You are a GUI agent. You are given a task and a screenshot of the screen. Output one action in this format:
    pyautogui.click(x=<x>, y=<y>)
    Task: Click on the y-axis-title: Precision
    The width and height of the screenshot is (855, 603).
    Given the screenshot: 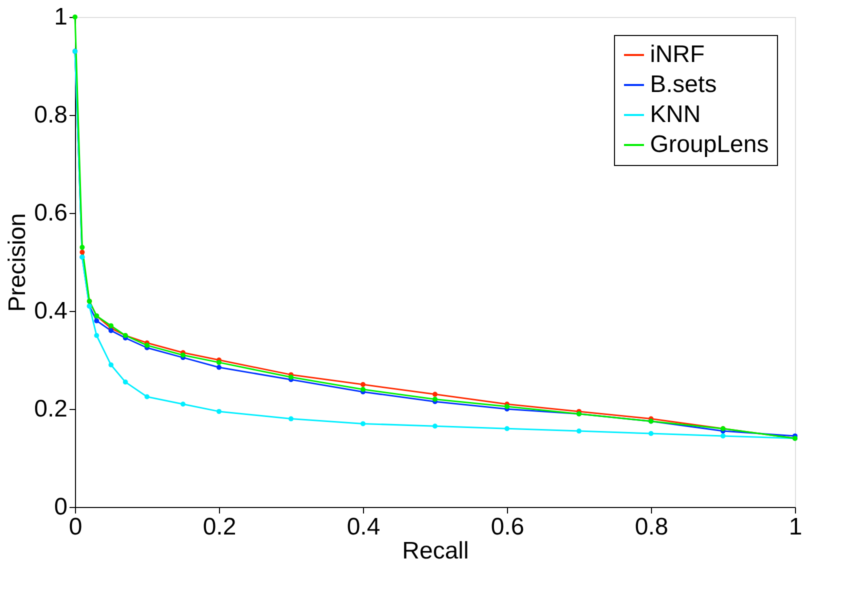 What is the action you would take?
    pyautogui.click(x=18, y=262)
    